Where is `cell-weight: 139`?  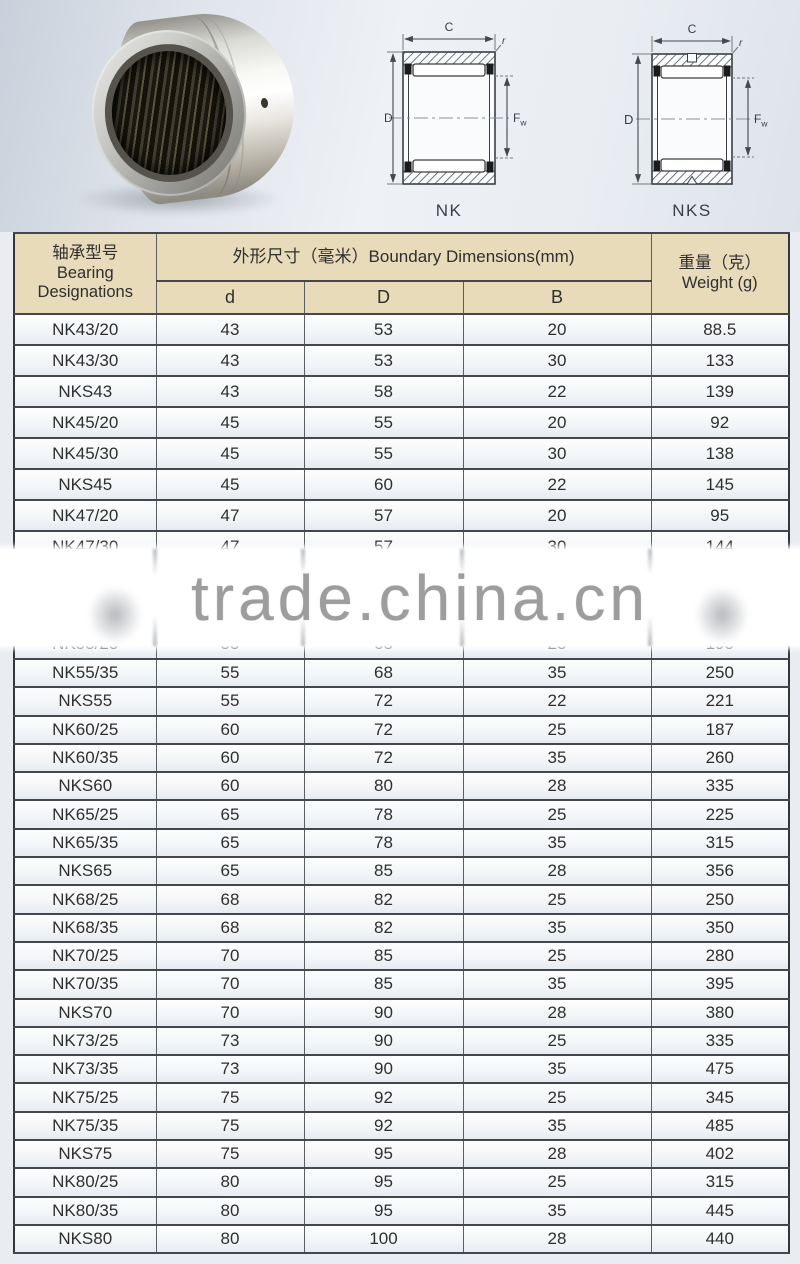 cell-weight: 139 is located at coordinates (720, 391).